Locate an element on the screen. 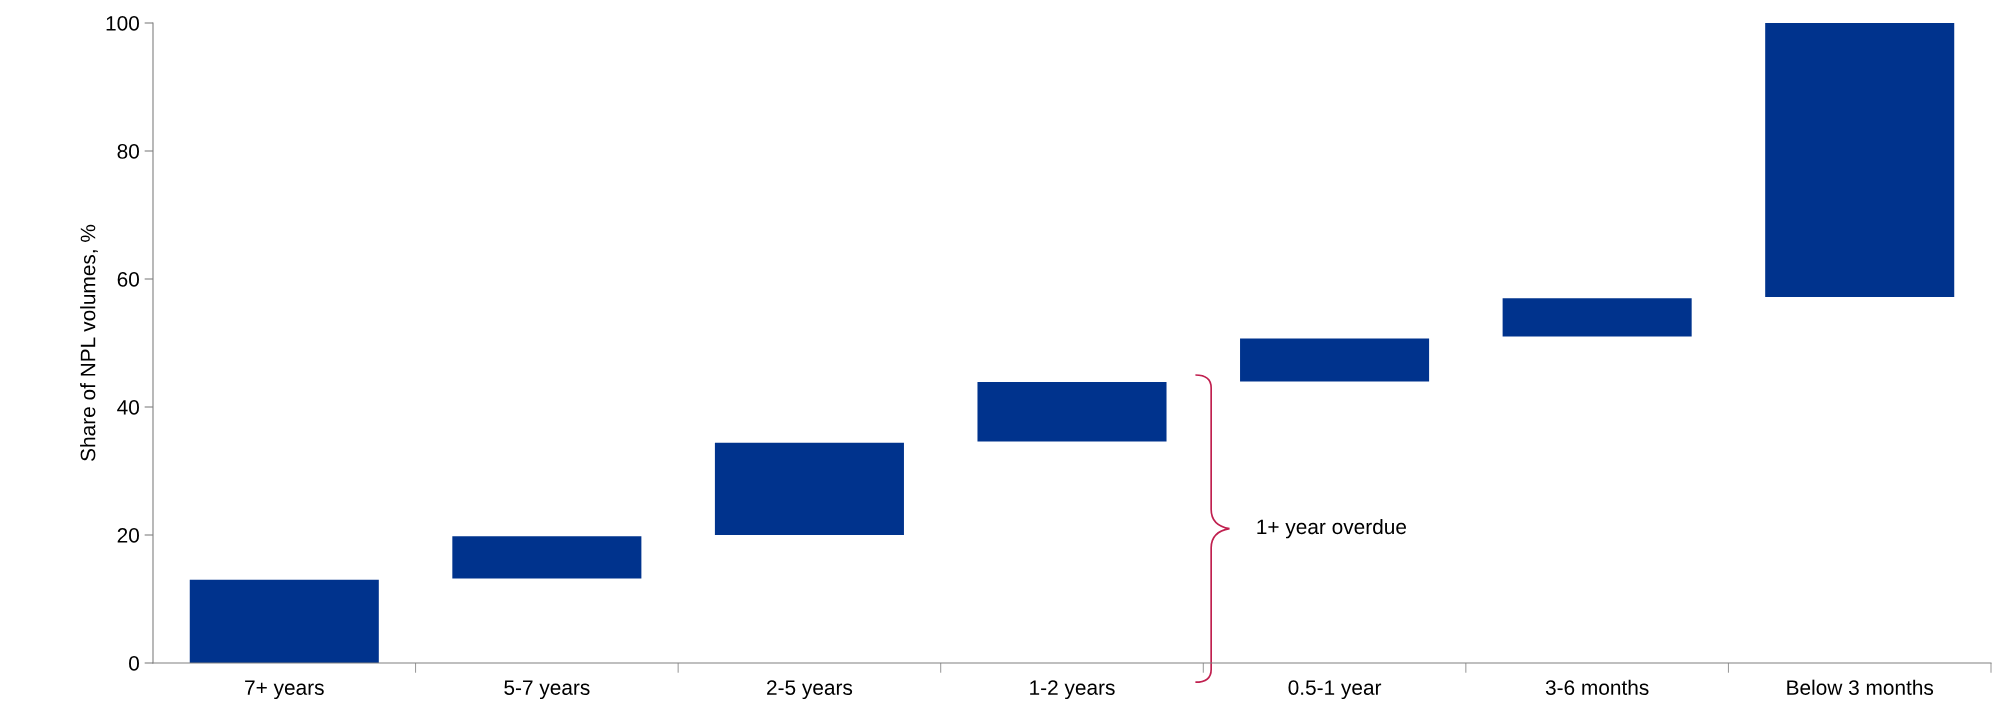 The width and height of the screenshot is (1997, 721). x-tick-label: 0.5-1 year is located at coordinates (1335, 690).